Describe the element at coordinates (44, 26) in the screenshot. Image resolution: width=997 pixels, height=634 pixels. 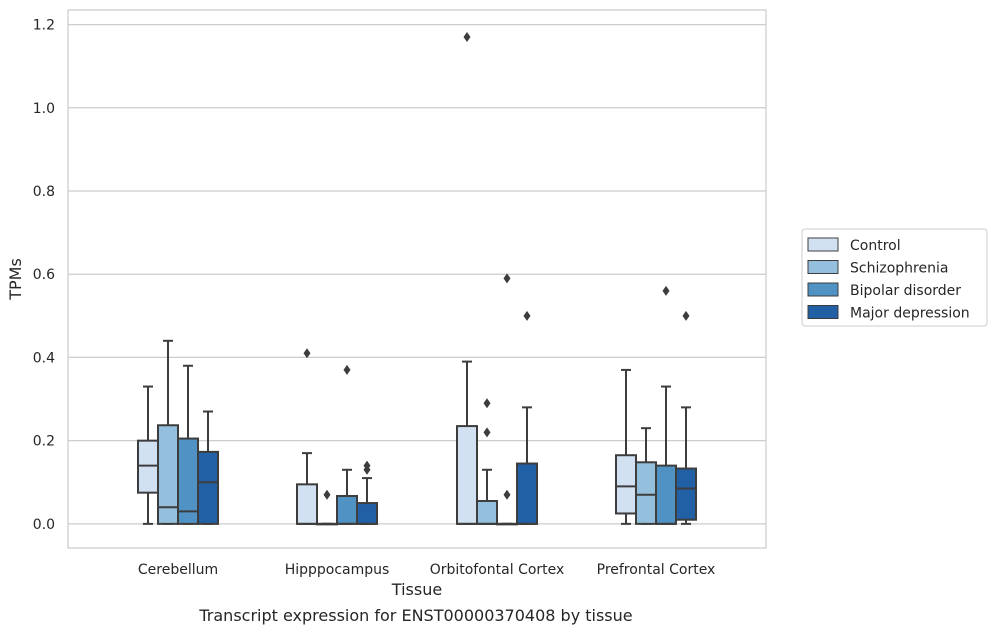
I see `y-tick-label: 1.2` at that location.